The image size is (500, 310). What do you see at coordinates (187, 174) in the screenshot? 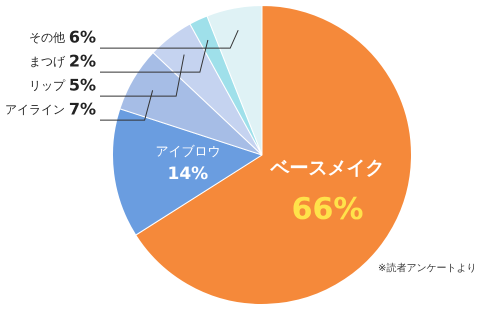
I see `data-label: 14%` at bounding box center [187, 174].